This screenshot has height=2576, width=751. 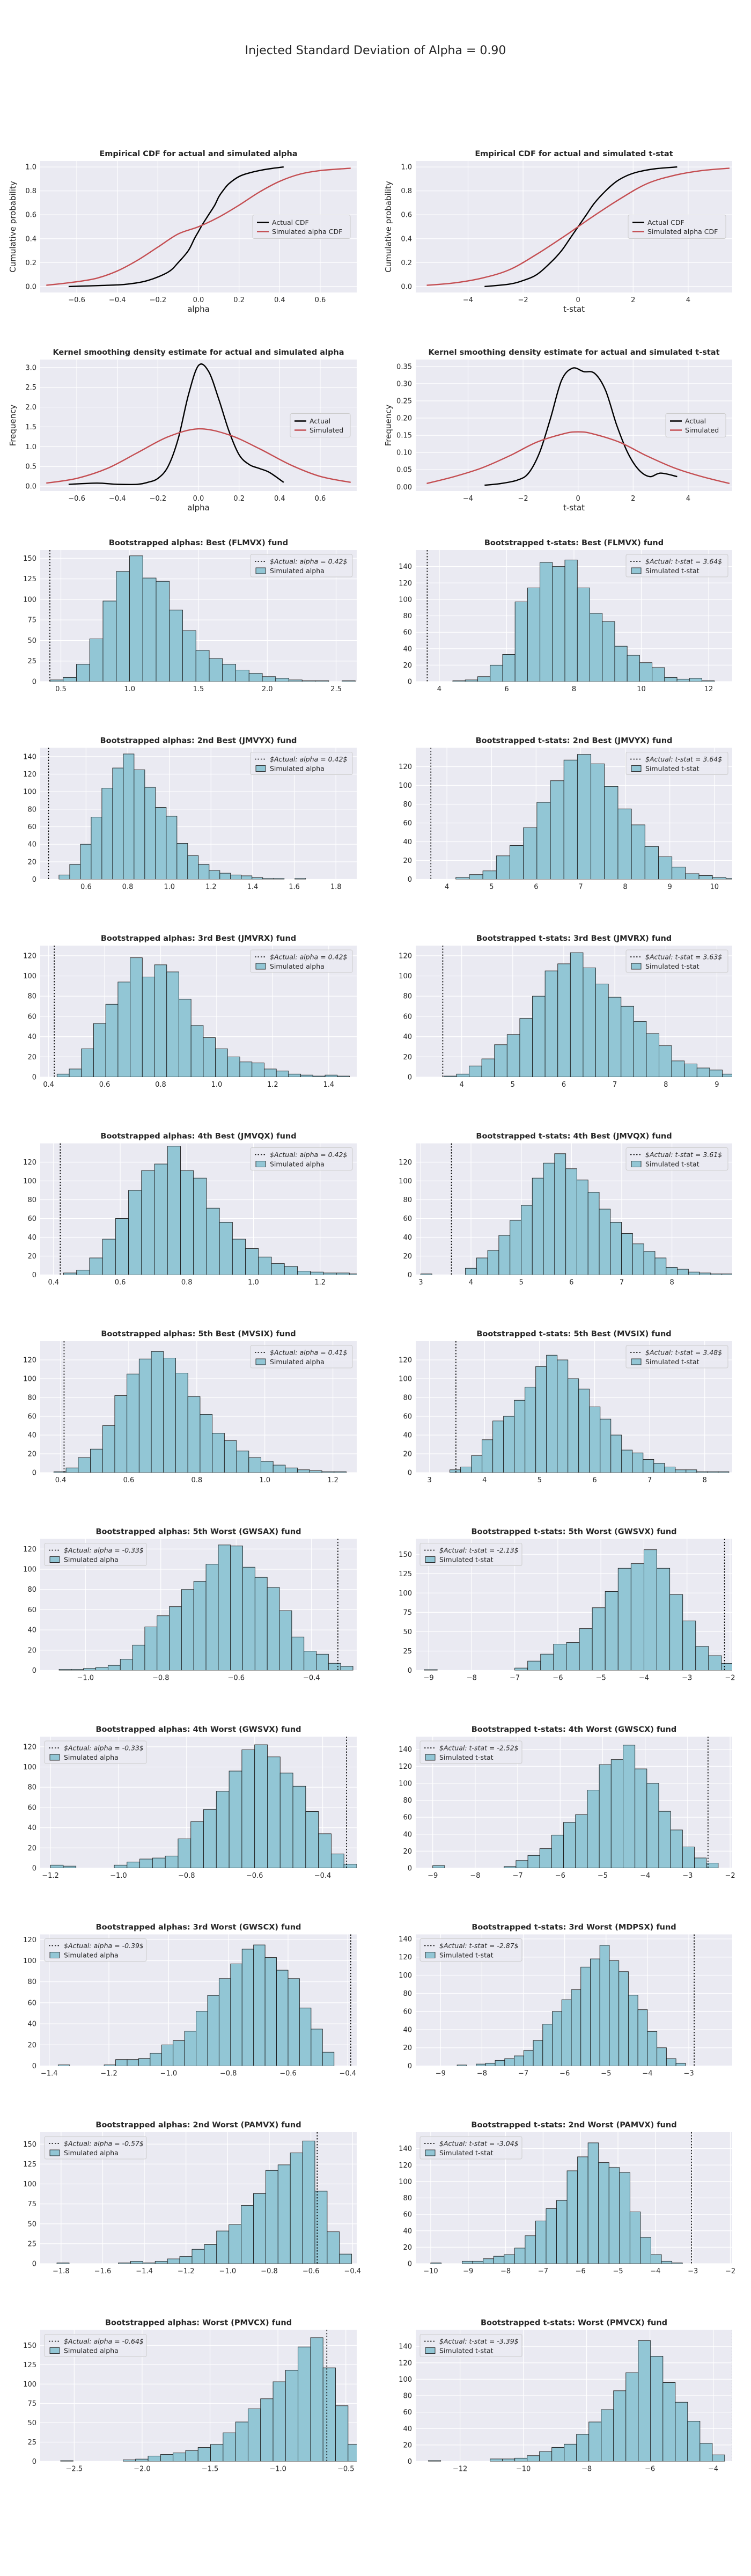 I want to click on x-tick-label: 0.6, so click(x=105, y=1085).